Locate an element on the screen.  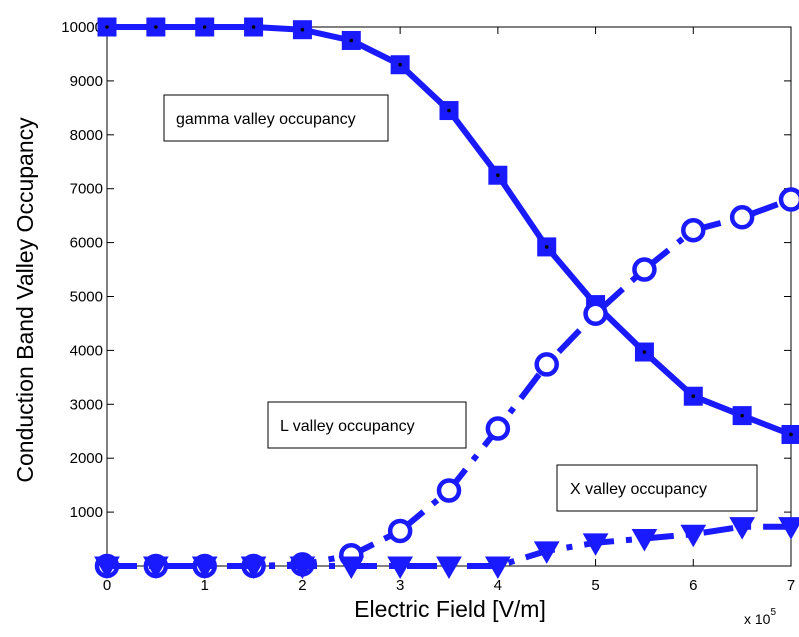
y-tick-label: 5000 is located at coordinates (86, 297).